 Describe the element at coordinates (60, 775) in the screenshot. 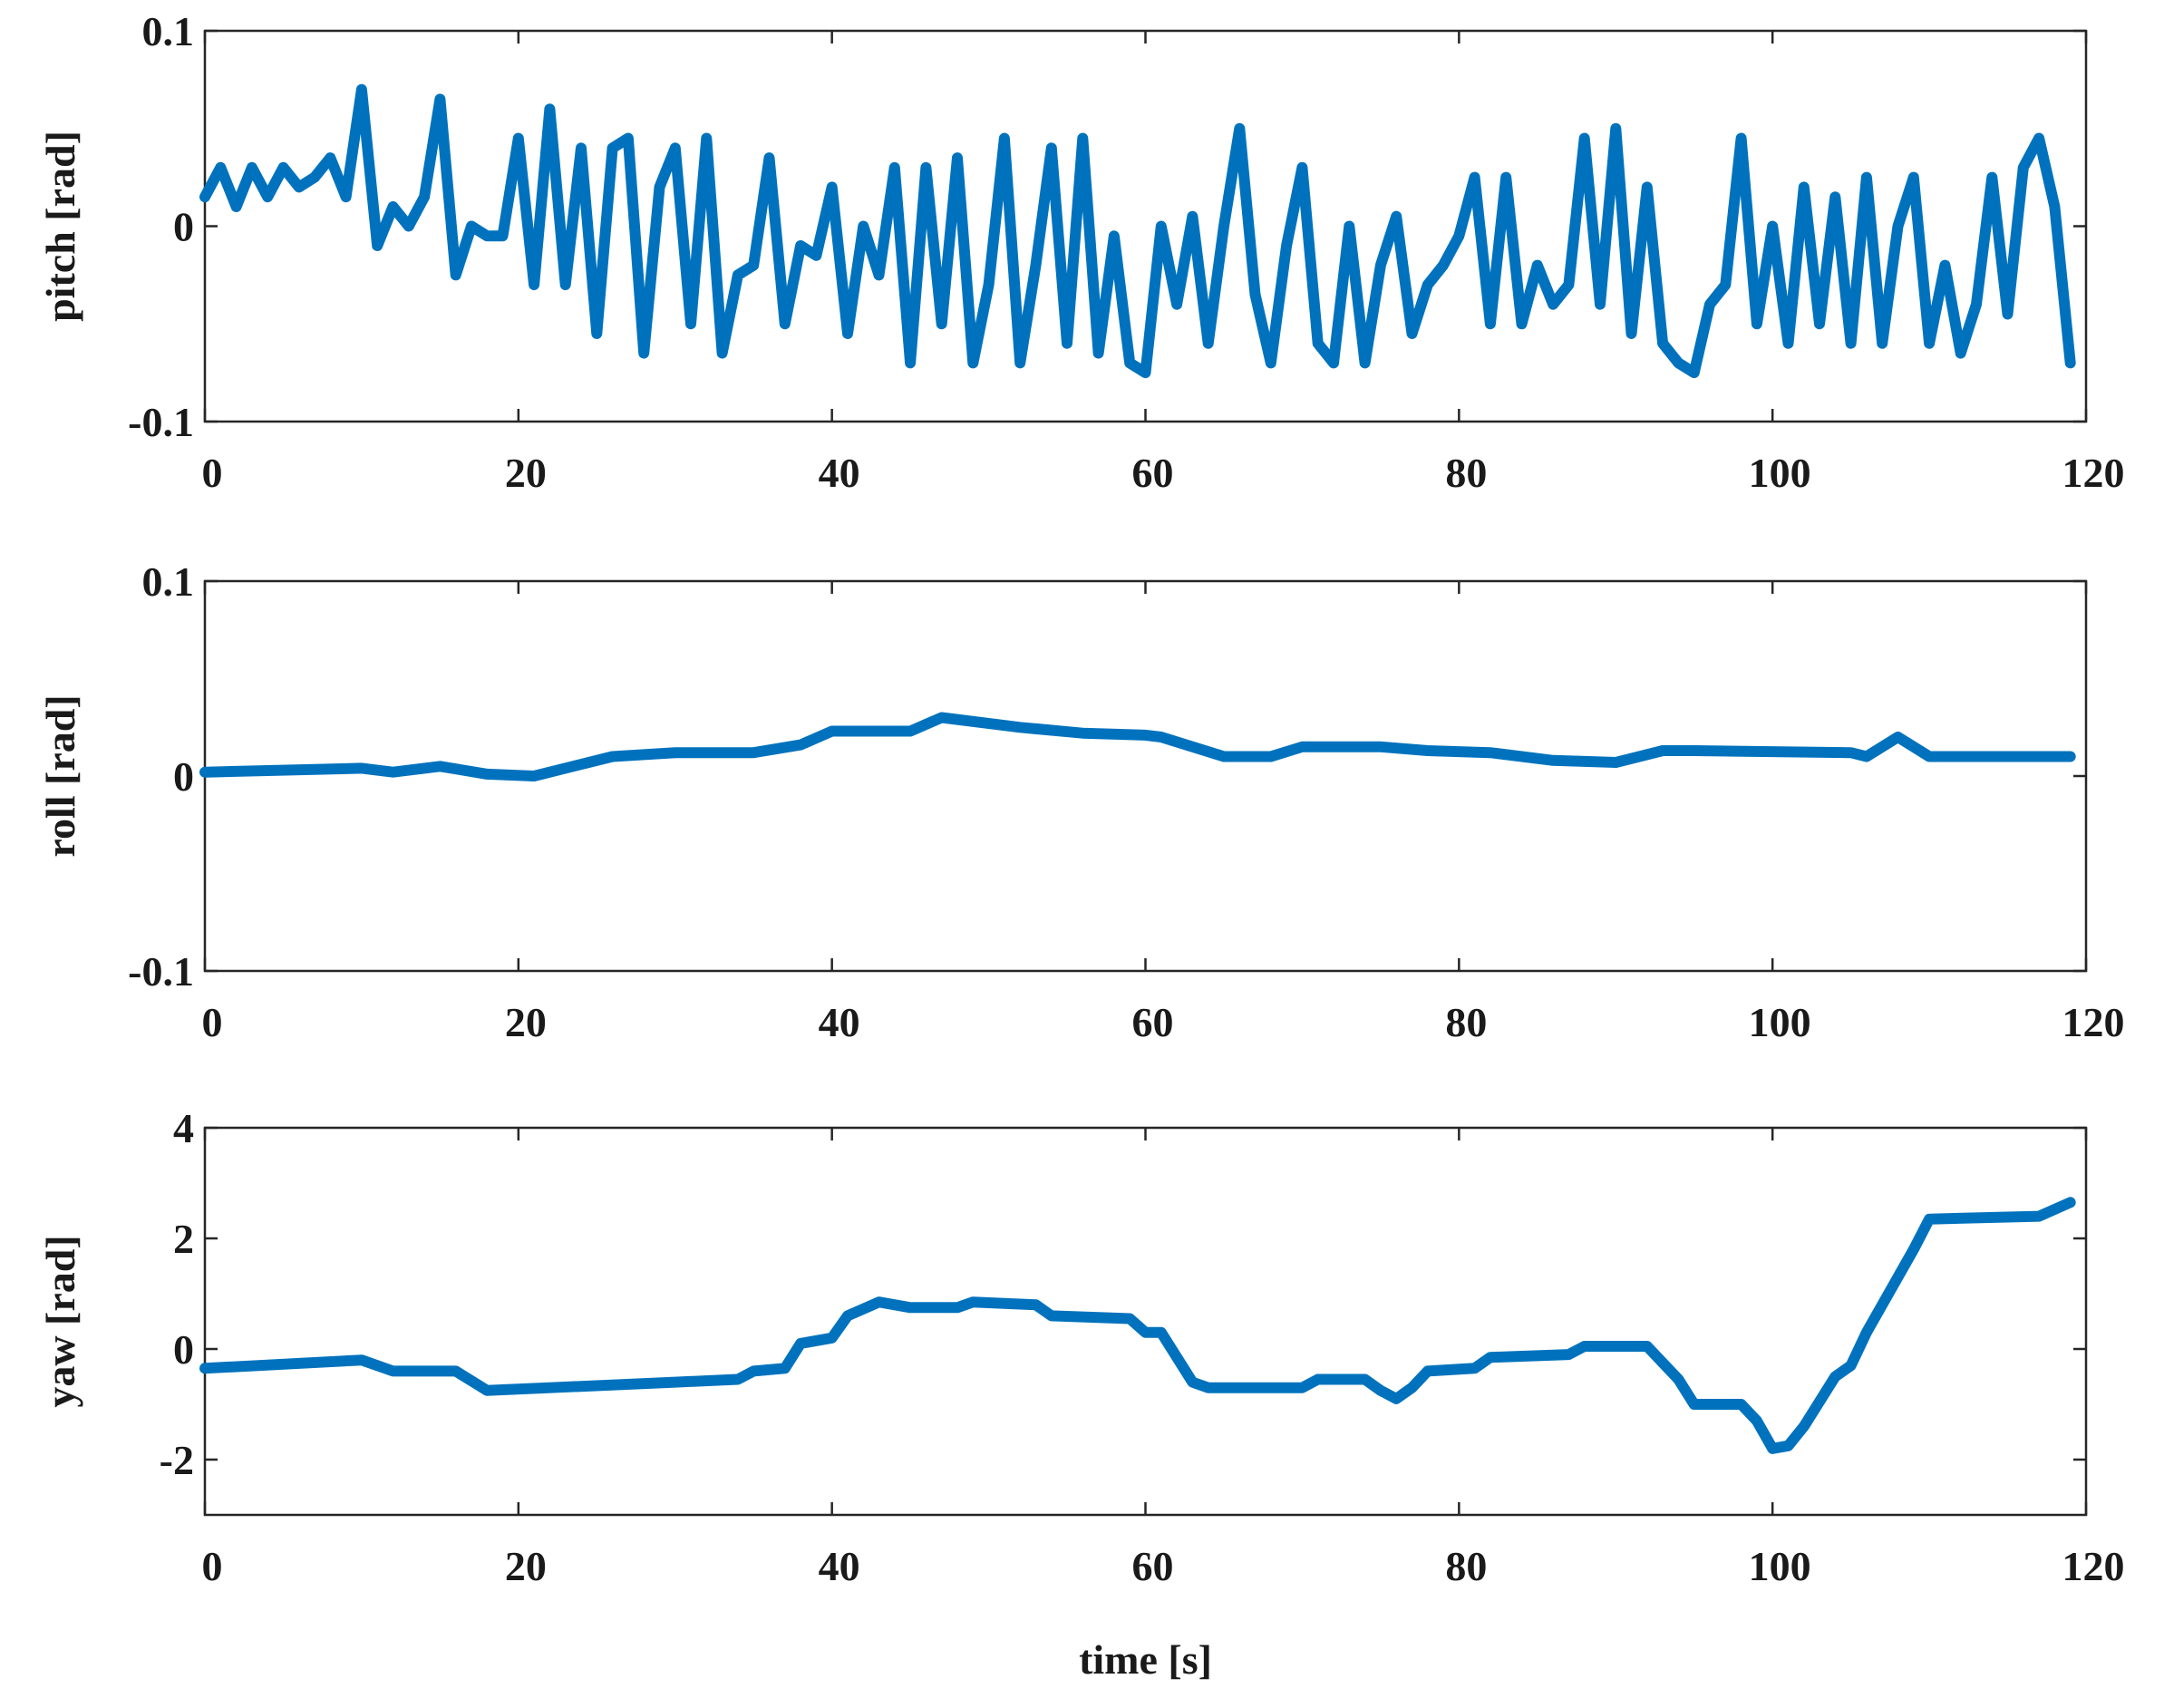

I see `y-axis-label: roll [rad]` at that location.